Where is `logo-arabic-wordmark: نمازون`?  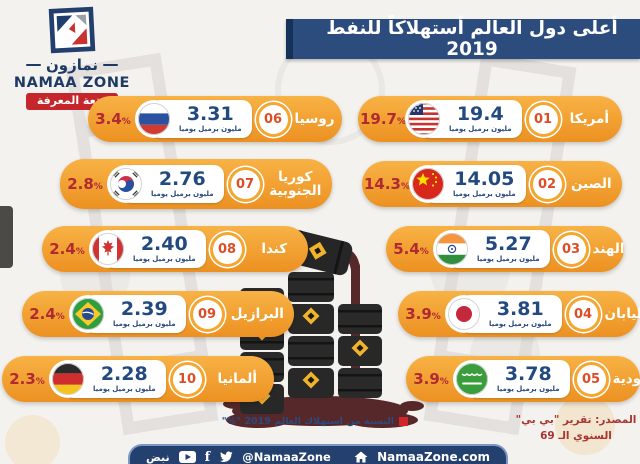
logo-arabic-wordmark: نمازون is located at coordinates (72, 65).